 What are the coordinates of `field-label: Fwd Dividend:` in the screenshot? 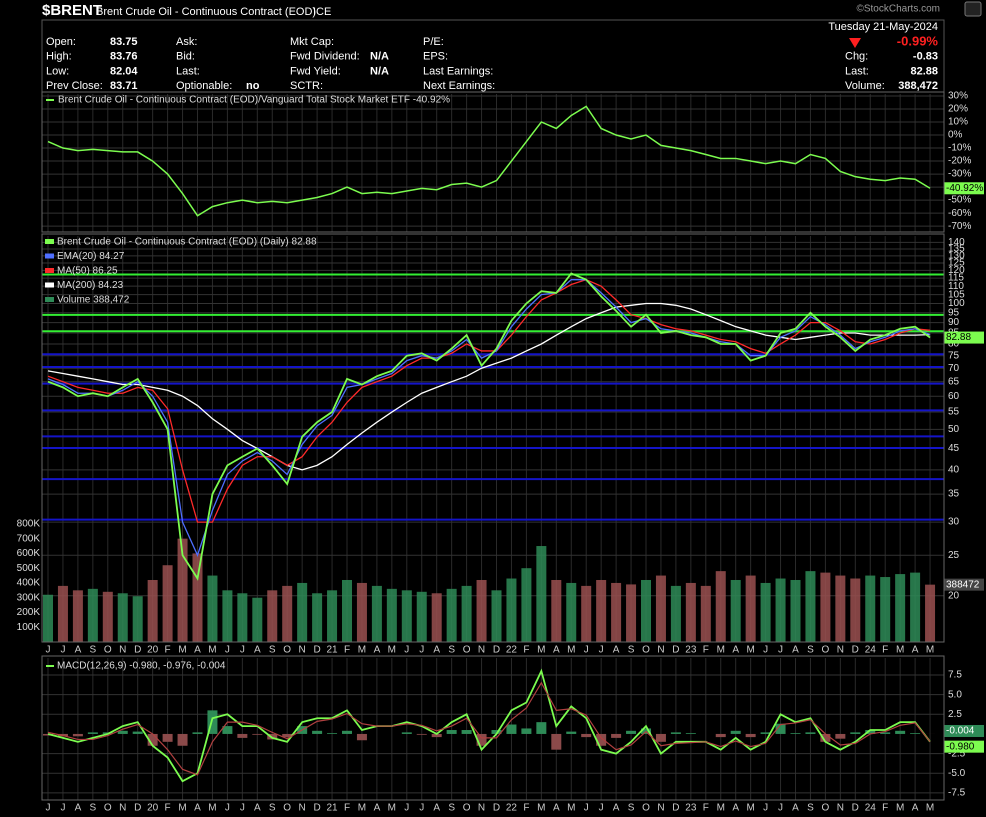 It's located at (325, 57).